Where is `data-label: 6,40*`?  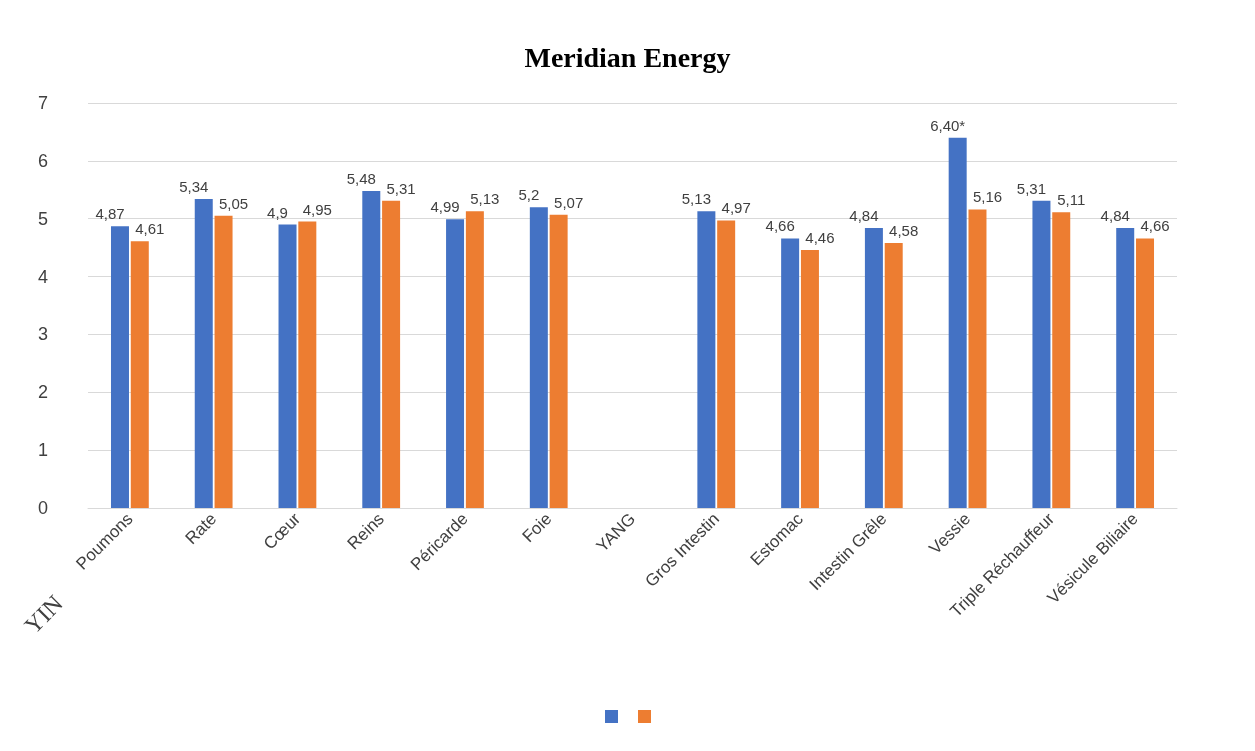
data-label: 6,40* is located at coordinates (948, 125).